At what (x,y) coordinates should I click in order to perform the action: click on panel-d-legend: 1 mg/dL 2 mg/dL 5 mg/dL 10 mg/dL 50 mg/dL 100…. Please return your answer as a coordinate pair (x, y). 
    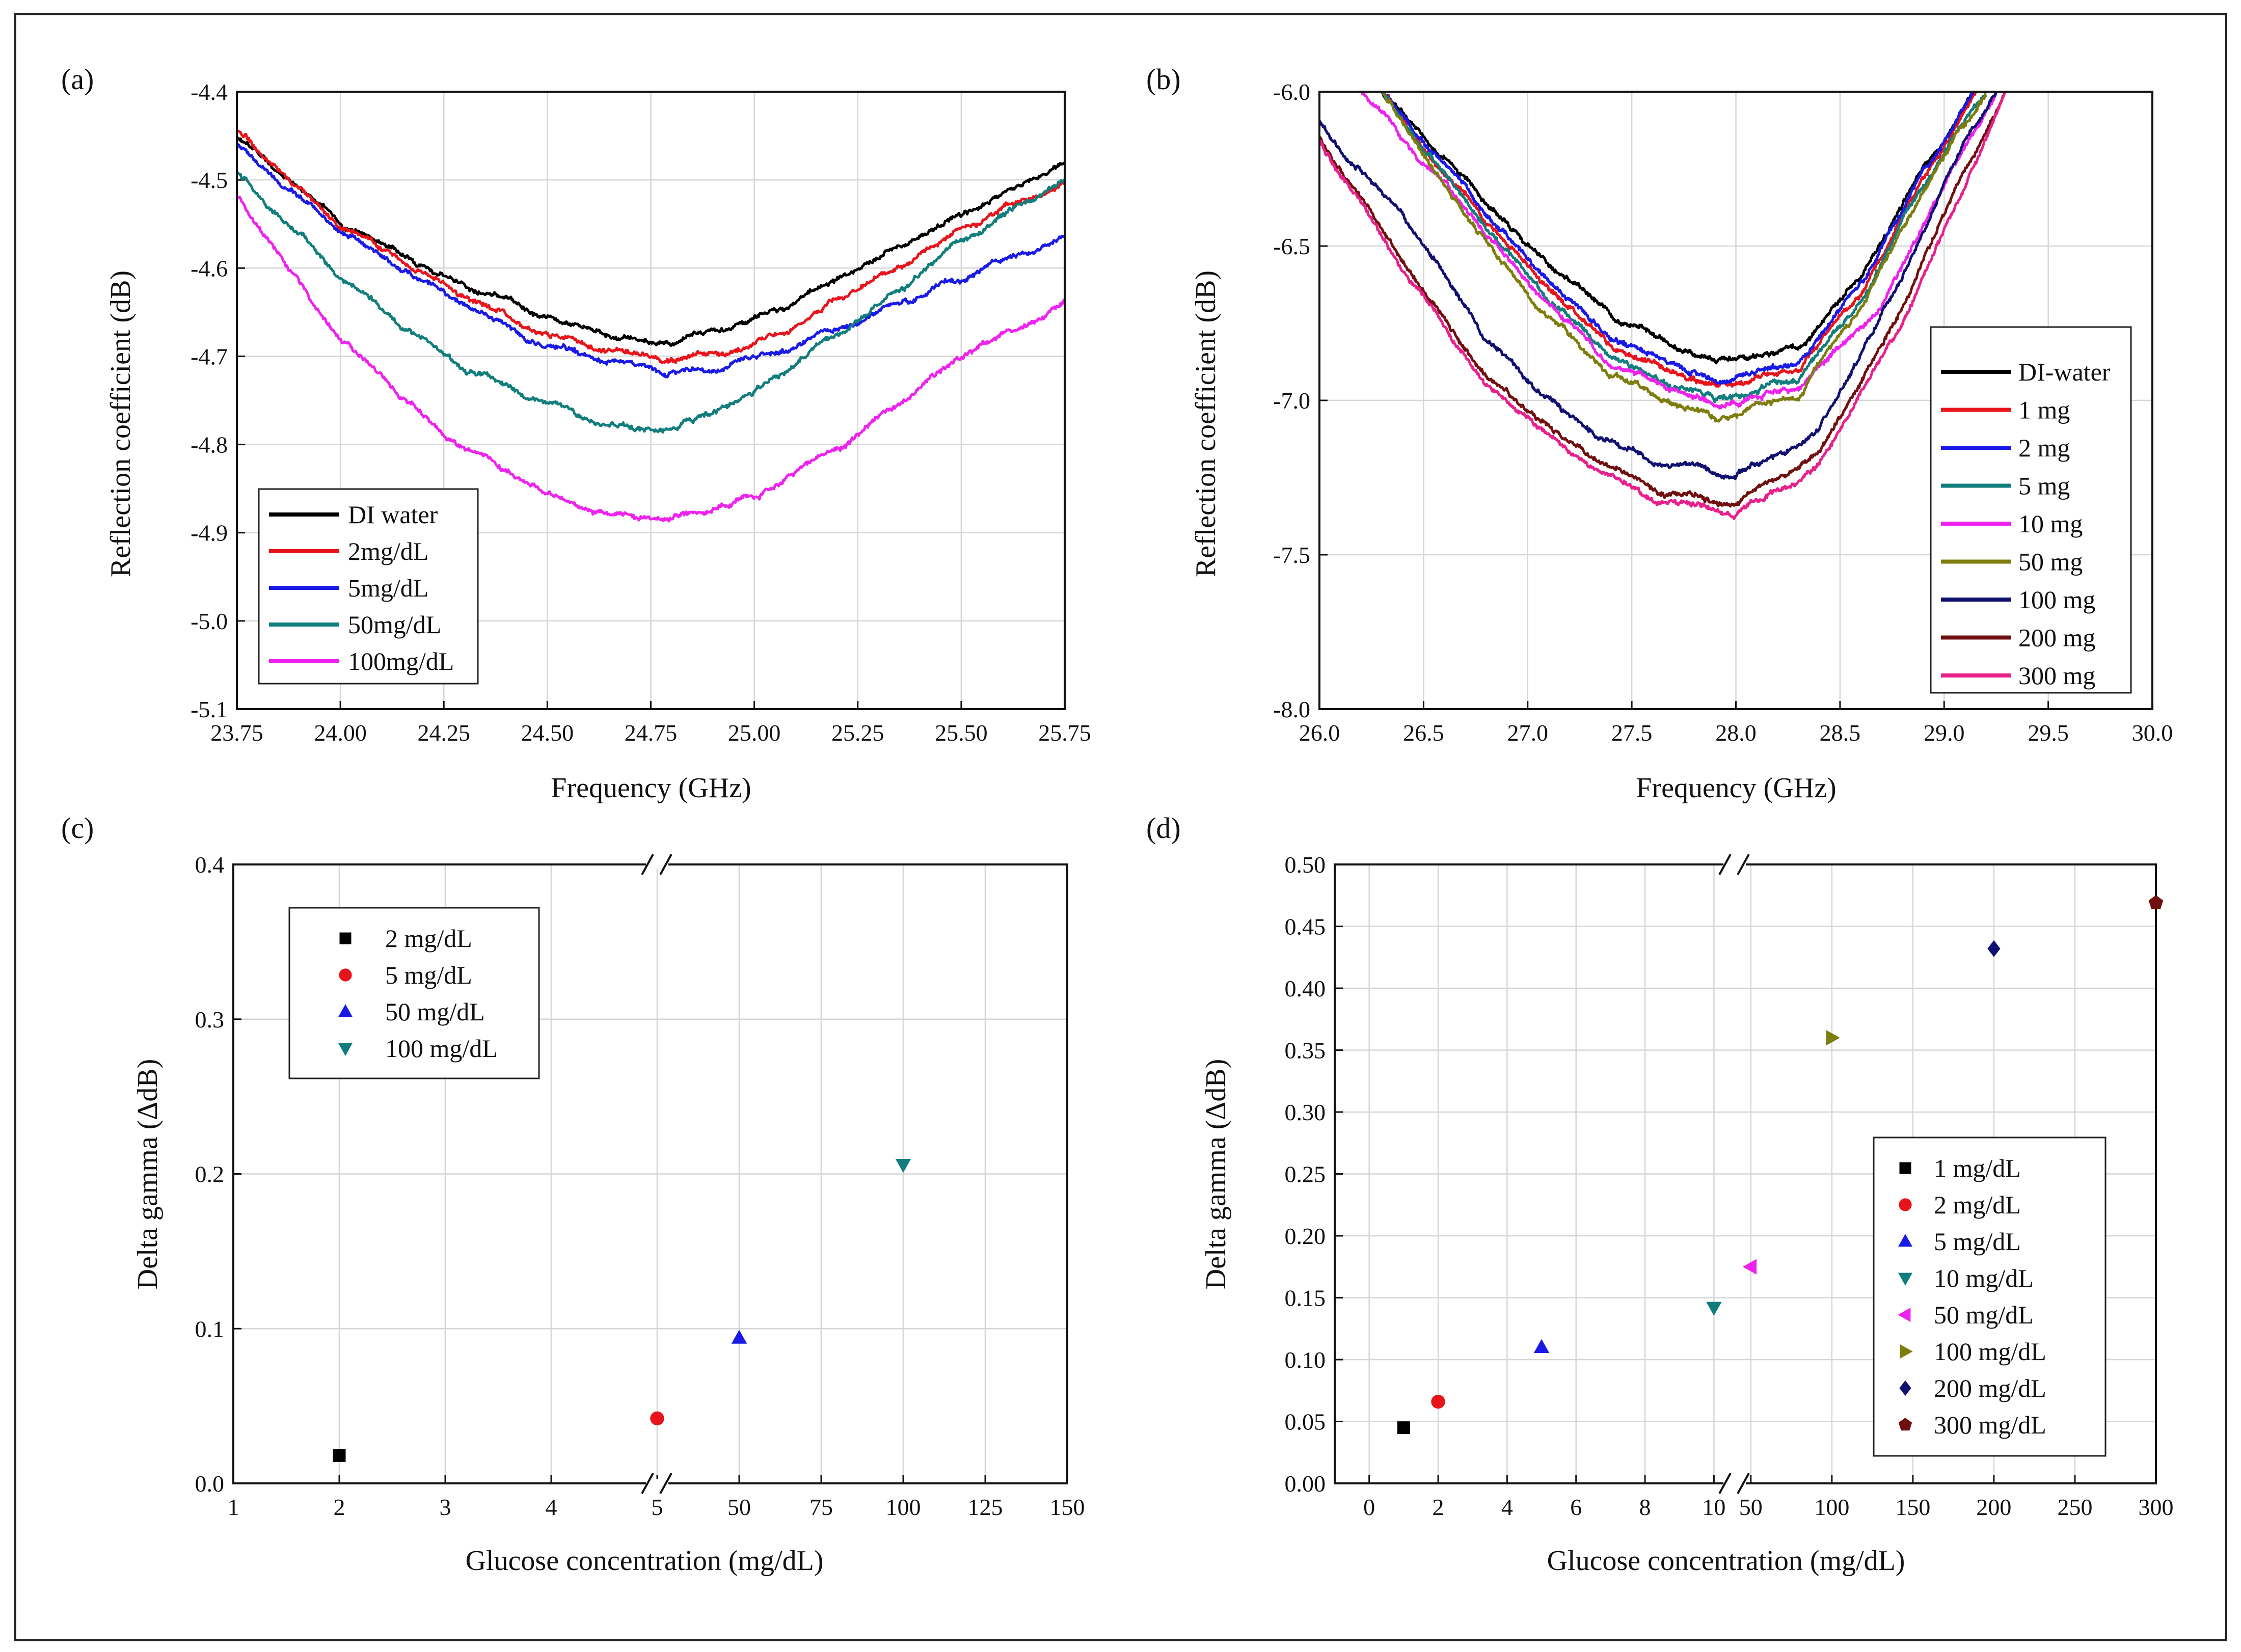
    Looking at the image, I should click on (1990, 1296).